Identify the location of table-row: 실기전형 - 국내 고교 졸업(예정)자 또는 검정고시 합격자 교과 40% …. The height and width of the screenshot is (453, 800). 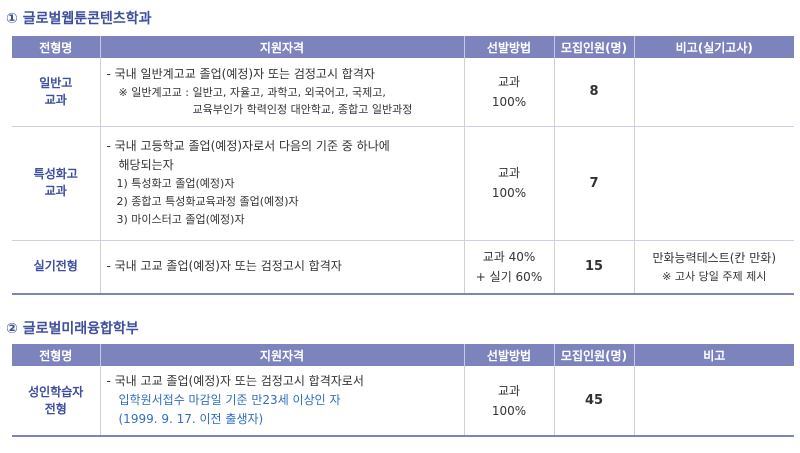
(403, 267).